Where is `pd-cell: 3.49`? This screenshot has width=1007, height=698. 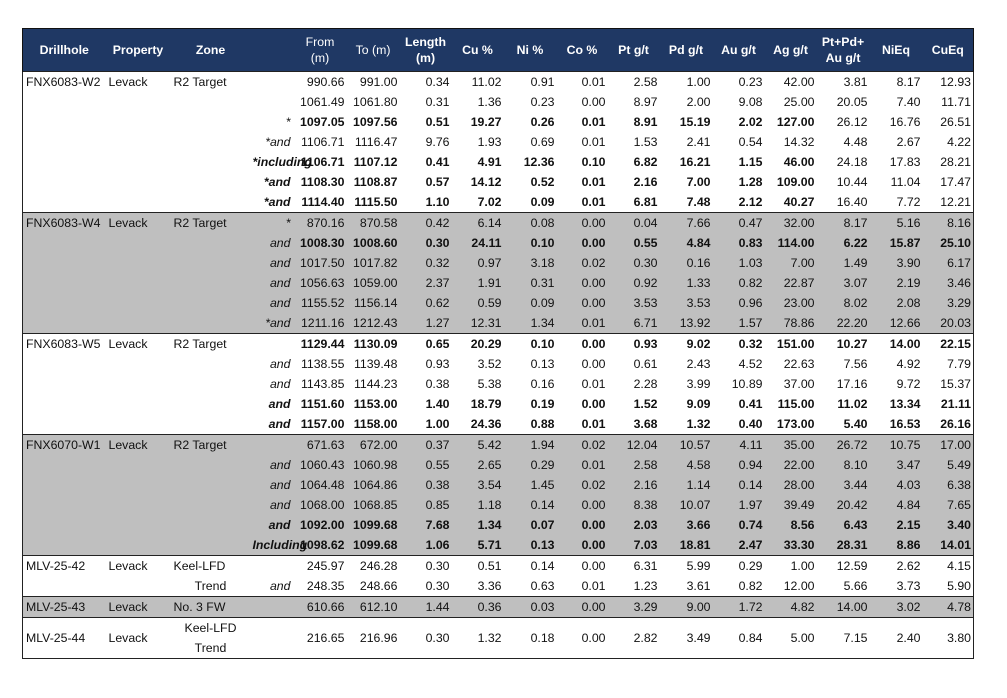
pd-cell: 3.49 is located at coordinates (686, 638).